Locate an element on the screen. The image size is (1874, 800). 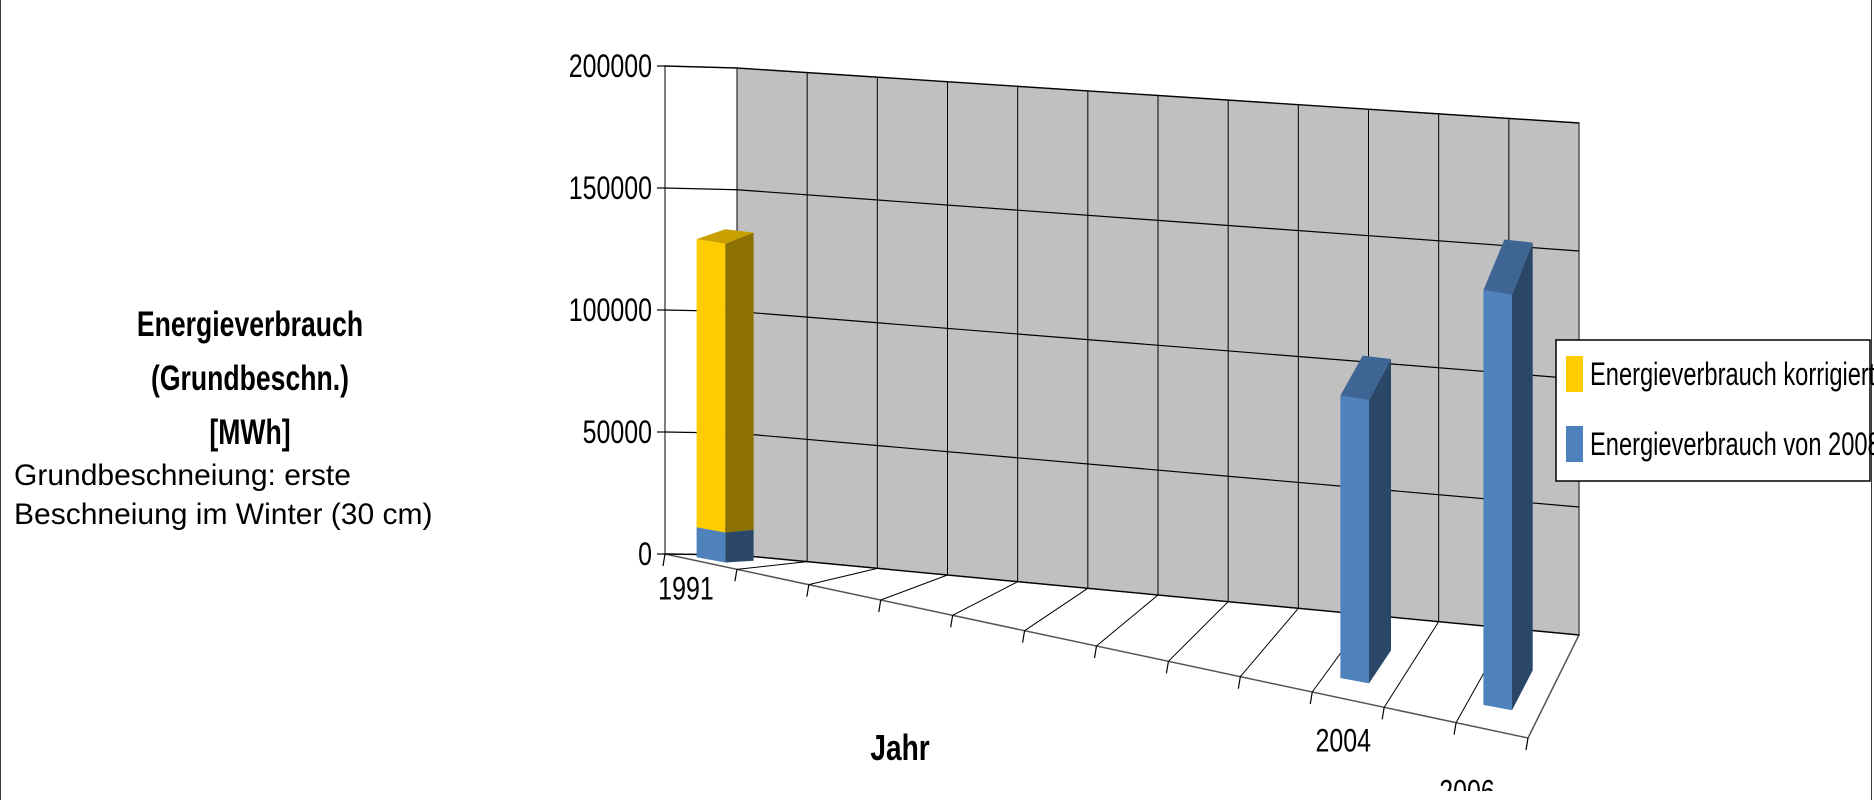
bar-1991-s1-side is located at coordinates (739, 382).